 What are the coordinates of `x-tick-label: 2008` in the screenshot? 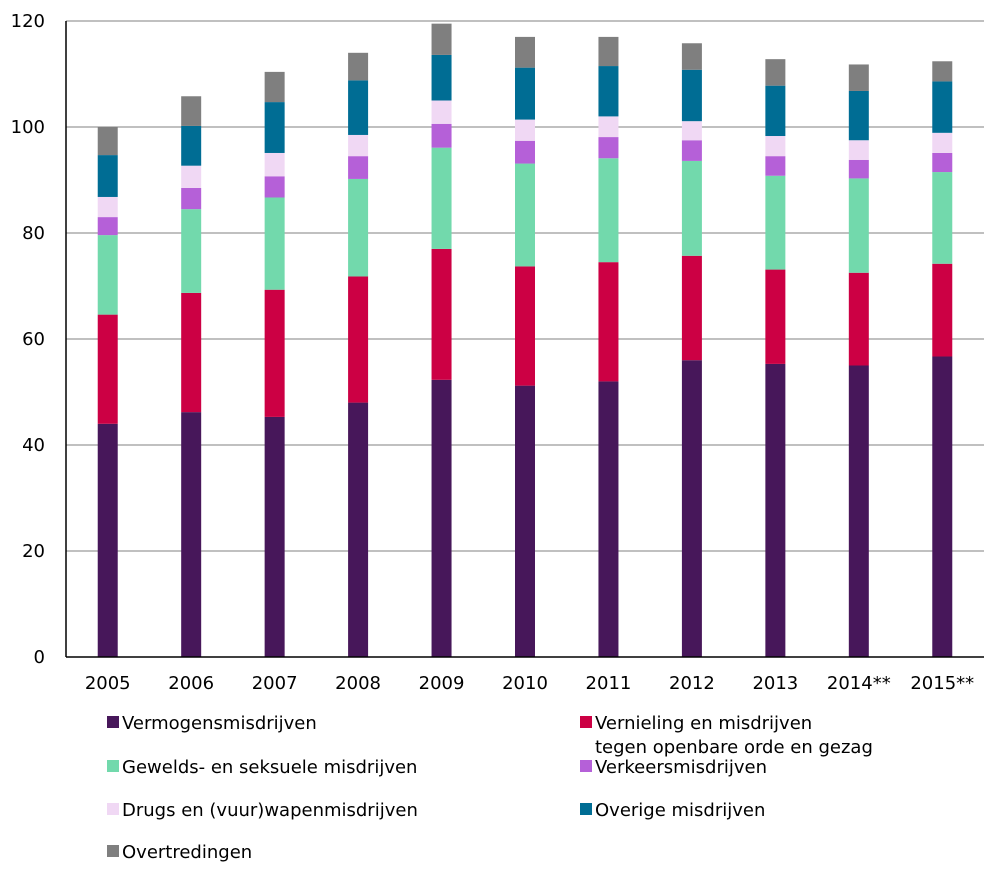 It's located at (358, 683).